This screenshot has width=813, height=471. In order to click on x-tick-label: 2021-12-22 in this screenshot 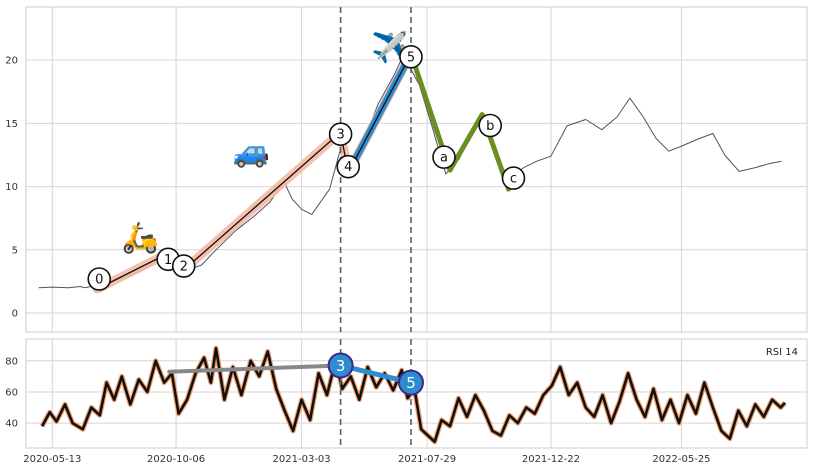, I will do `click(551, 459)`.